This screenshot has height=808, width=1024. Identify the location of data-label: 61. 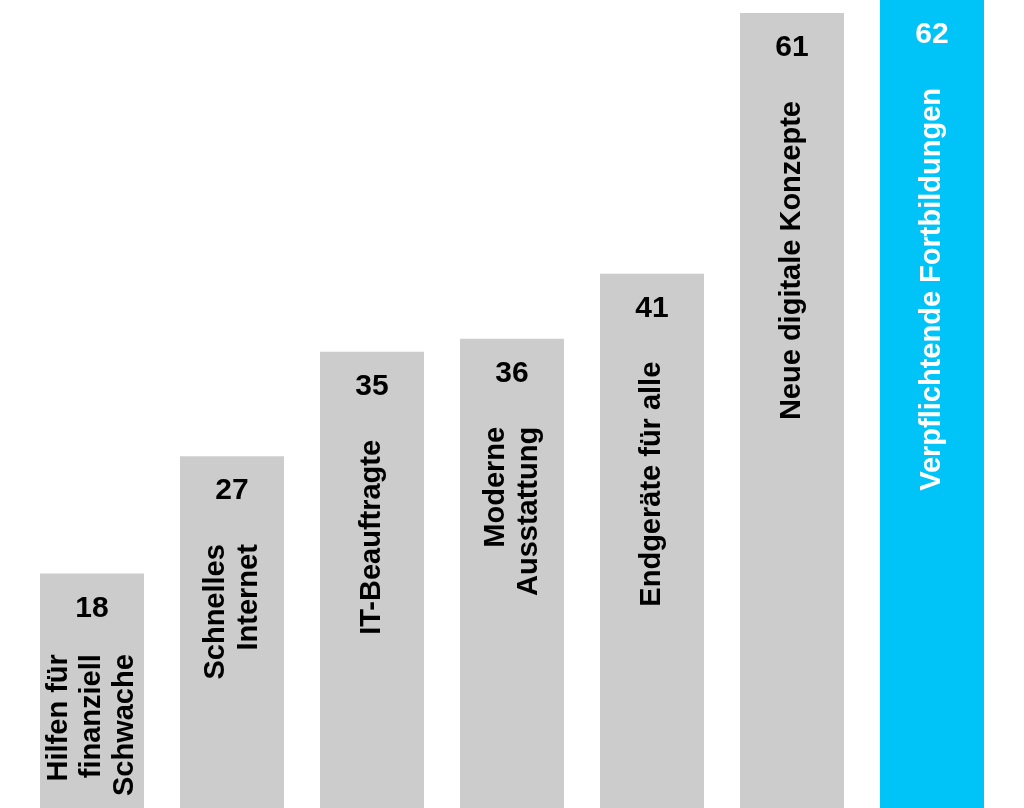
(792, 46).